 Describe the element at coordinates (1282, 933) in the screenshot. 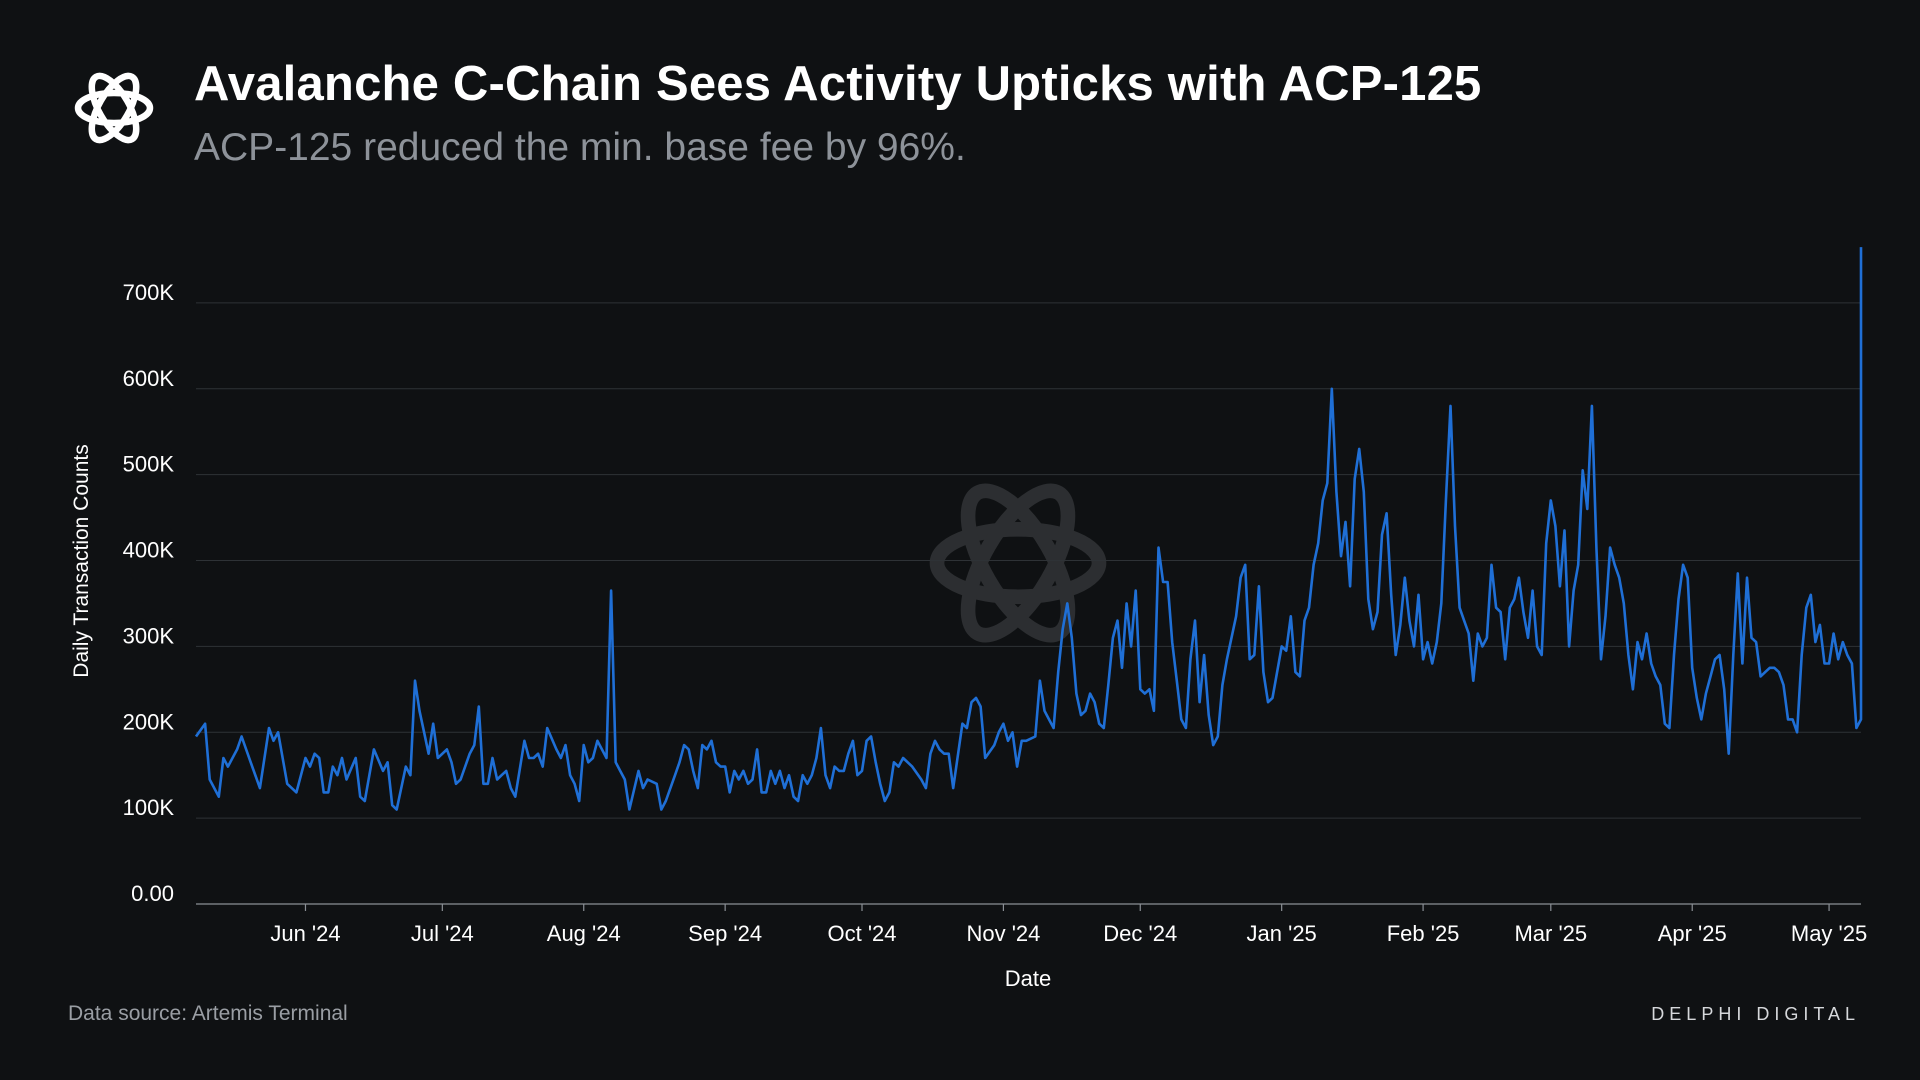

I see `x-tick-label: Jan '25` at that location.